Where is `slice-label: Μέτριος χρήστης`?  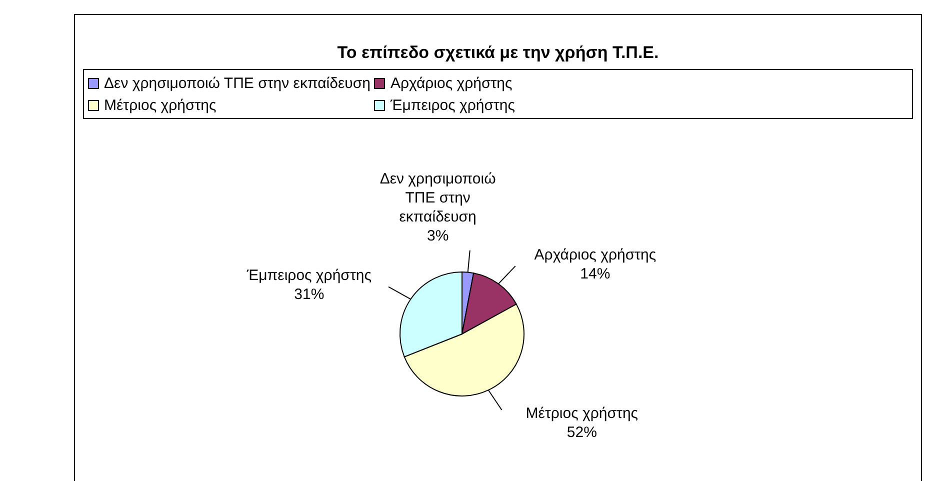
slice-label: Μέτριος χρήστης is located at coordinates (582, 413).